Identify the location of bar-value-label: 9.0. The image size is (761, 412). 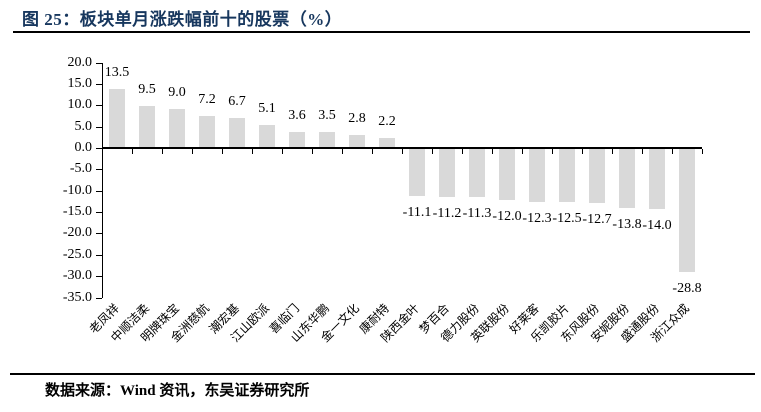
(177, 92).